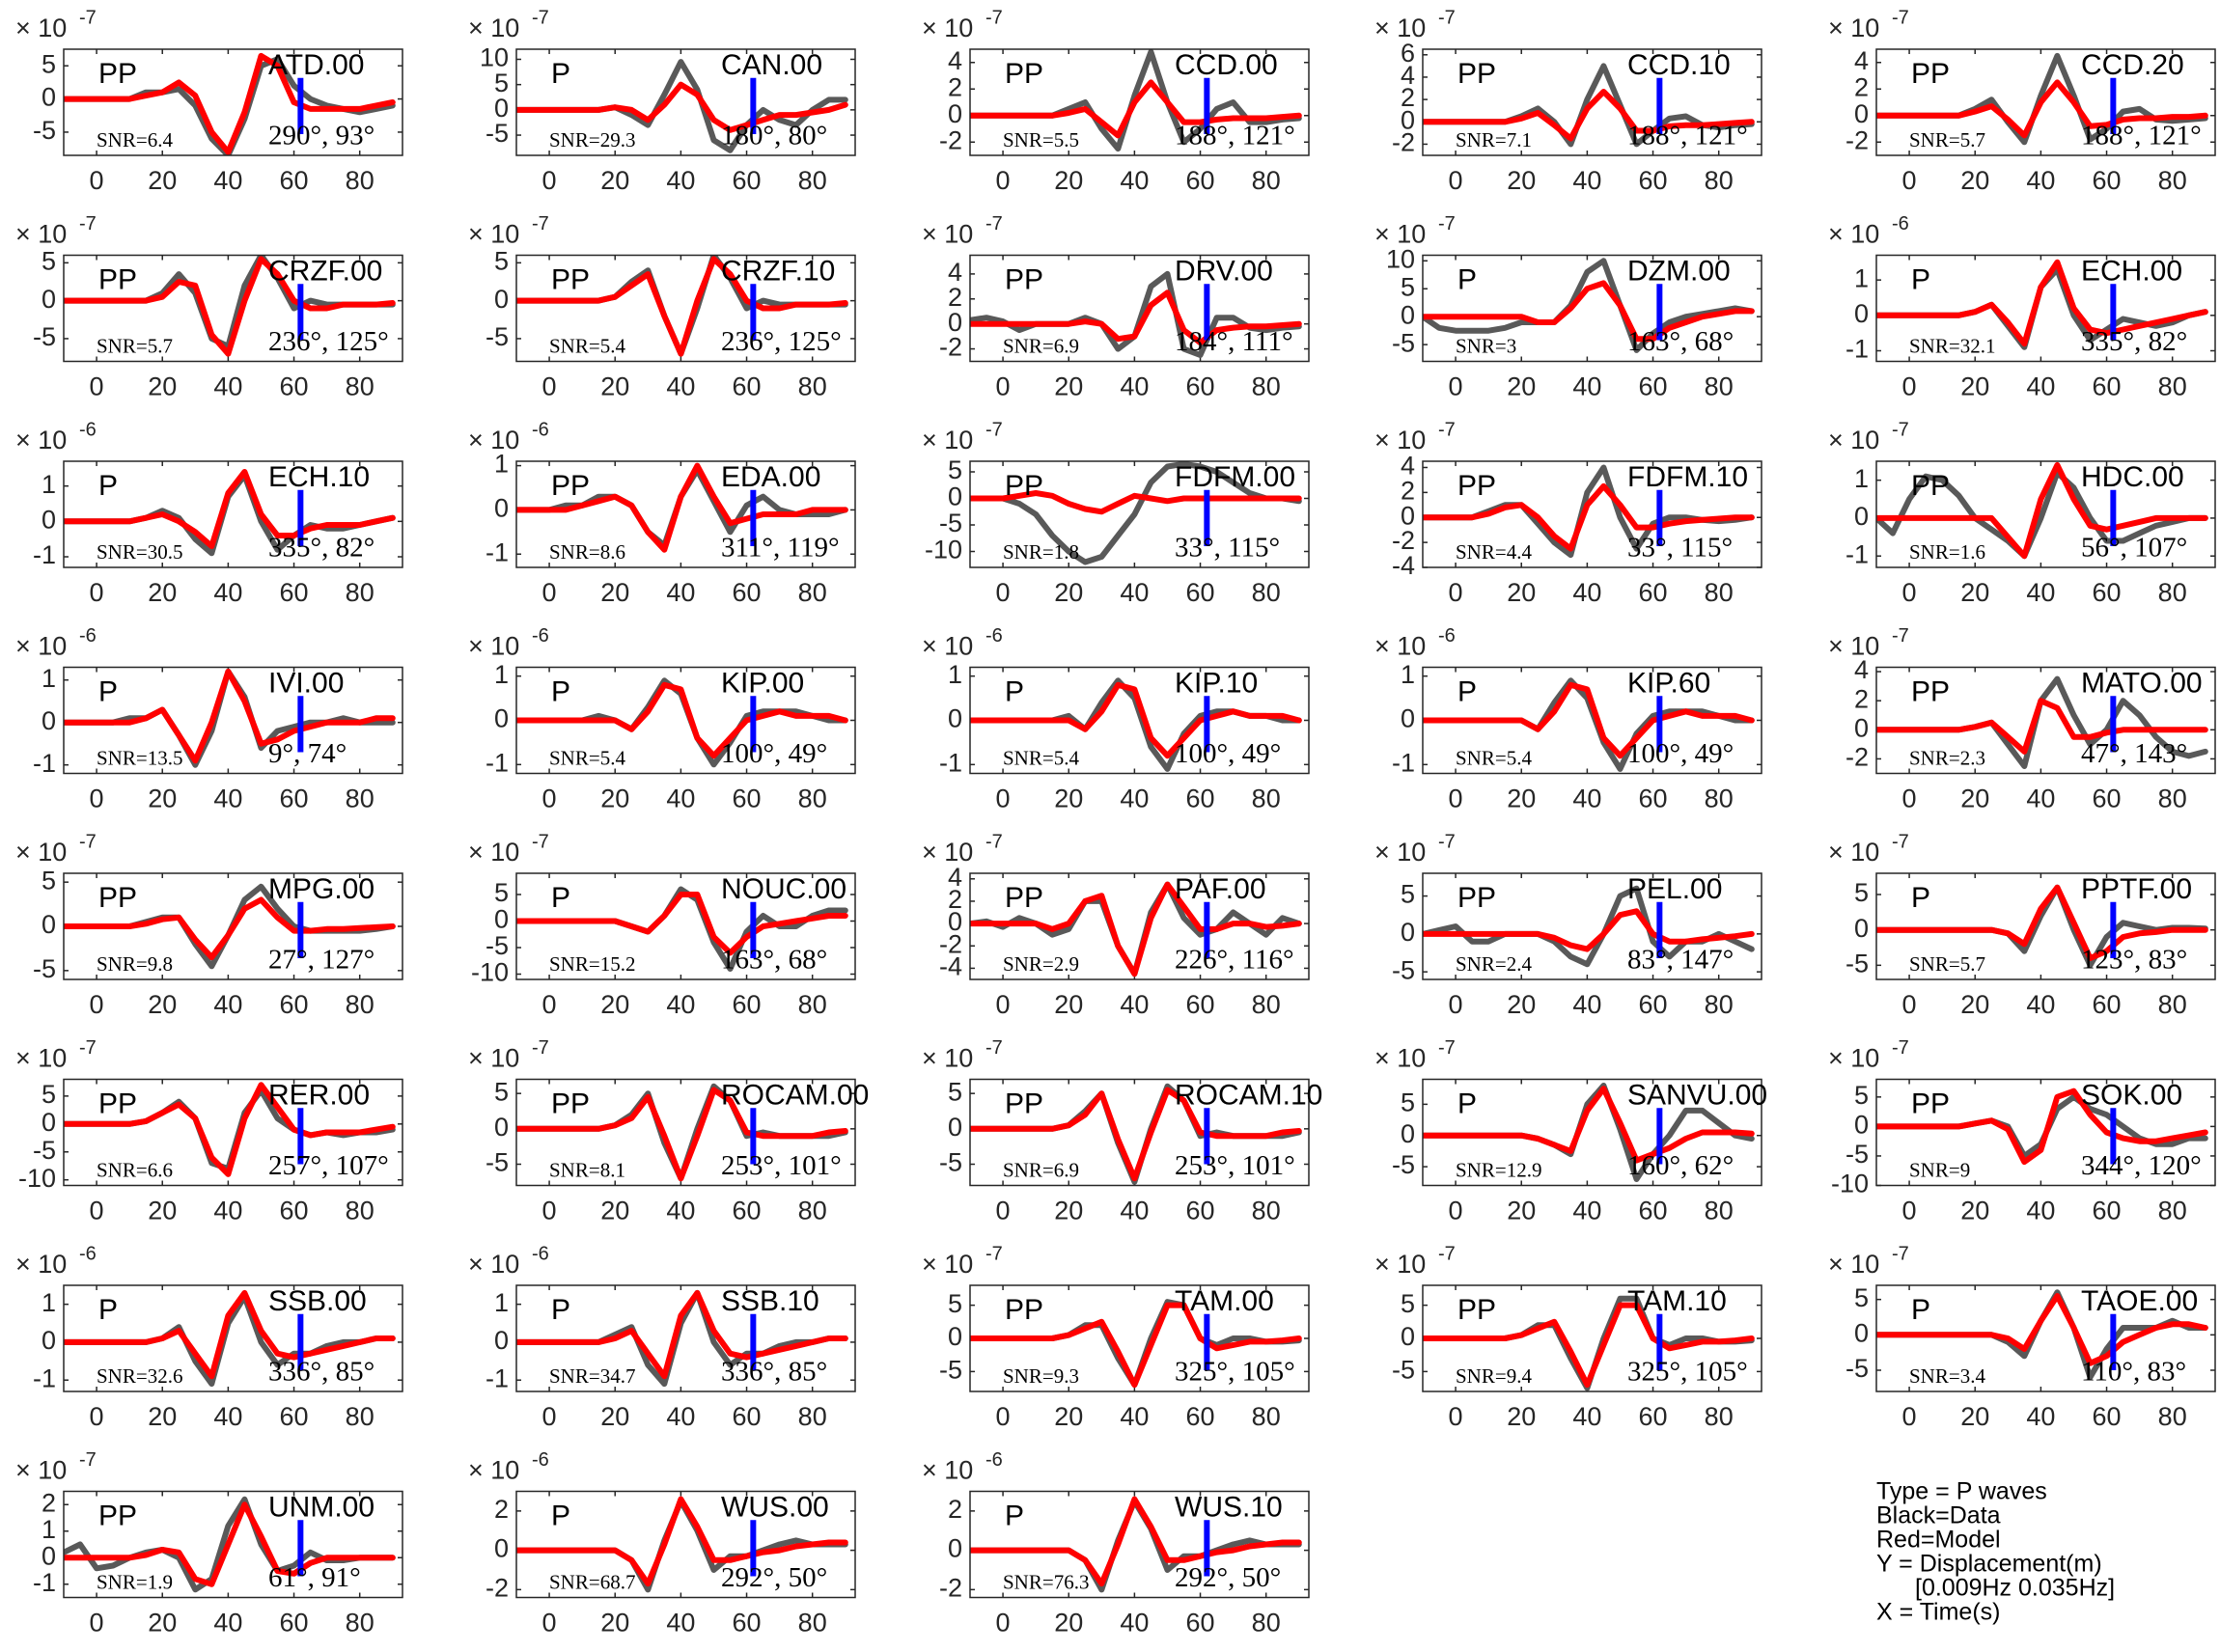 This screenshot has height=1652, width=2220. What do you see at coordinates (1486, 345) in the screenshot?
I see `snr-label: SNR=3` at bounding box center [1486, 345].